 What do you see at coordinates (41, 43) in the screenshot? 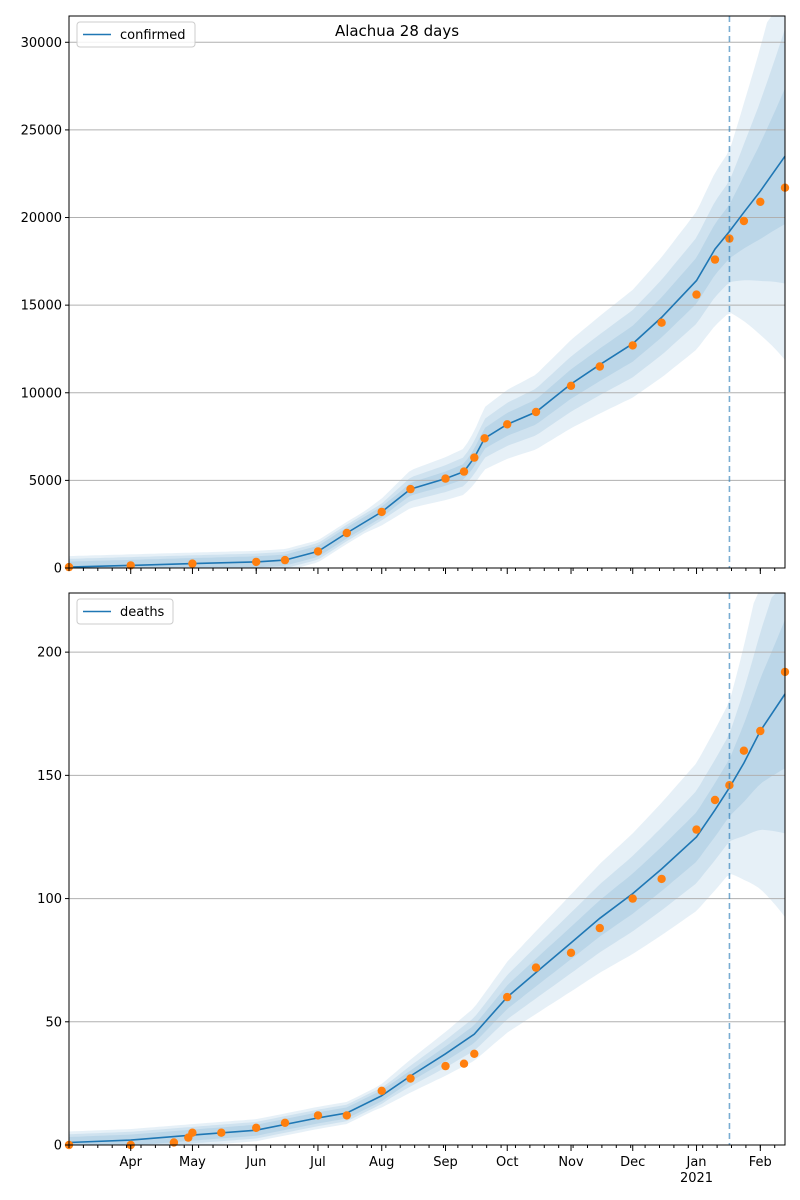
I see `y-tick-label: 30000` at bounding box center [41, 43].